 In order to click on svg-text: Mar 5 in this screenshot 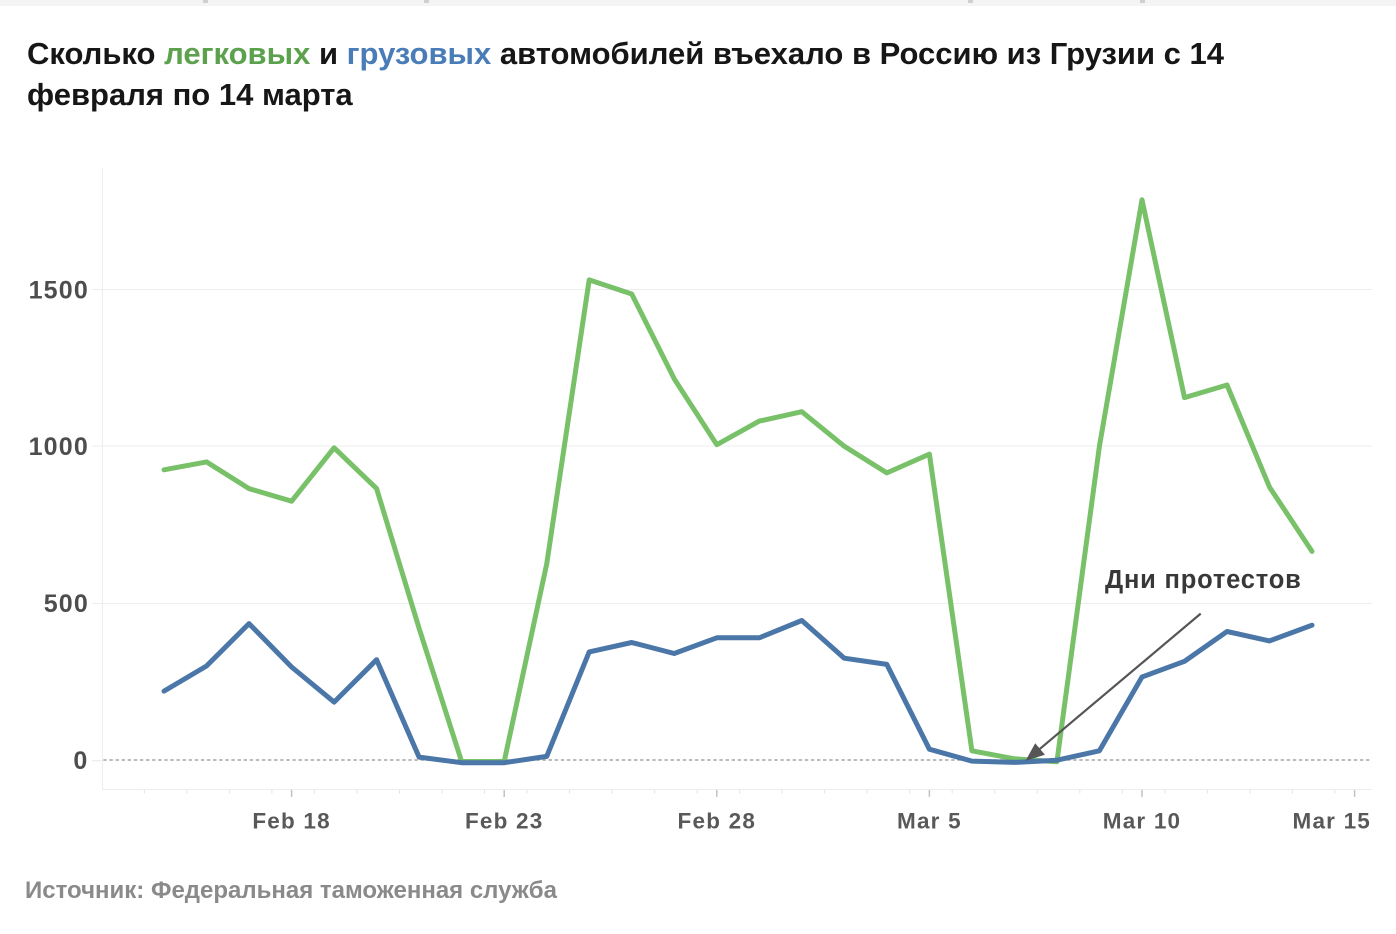, I will do `click(929, 821)`.